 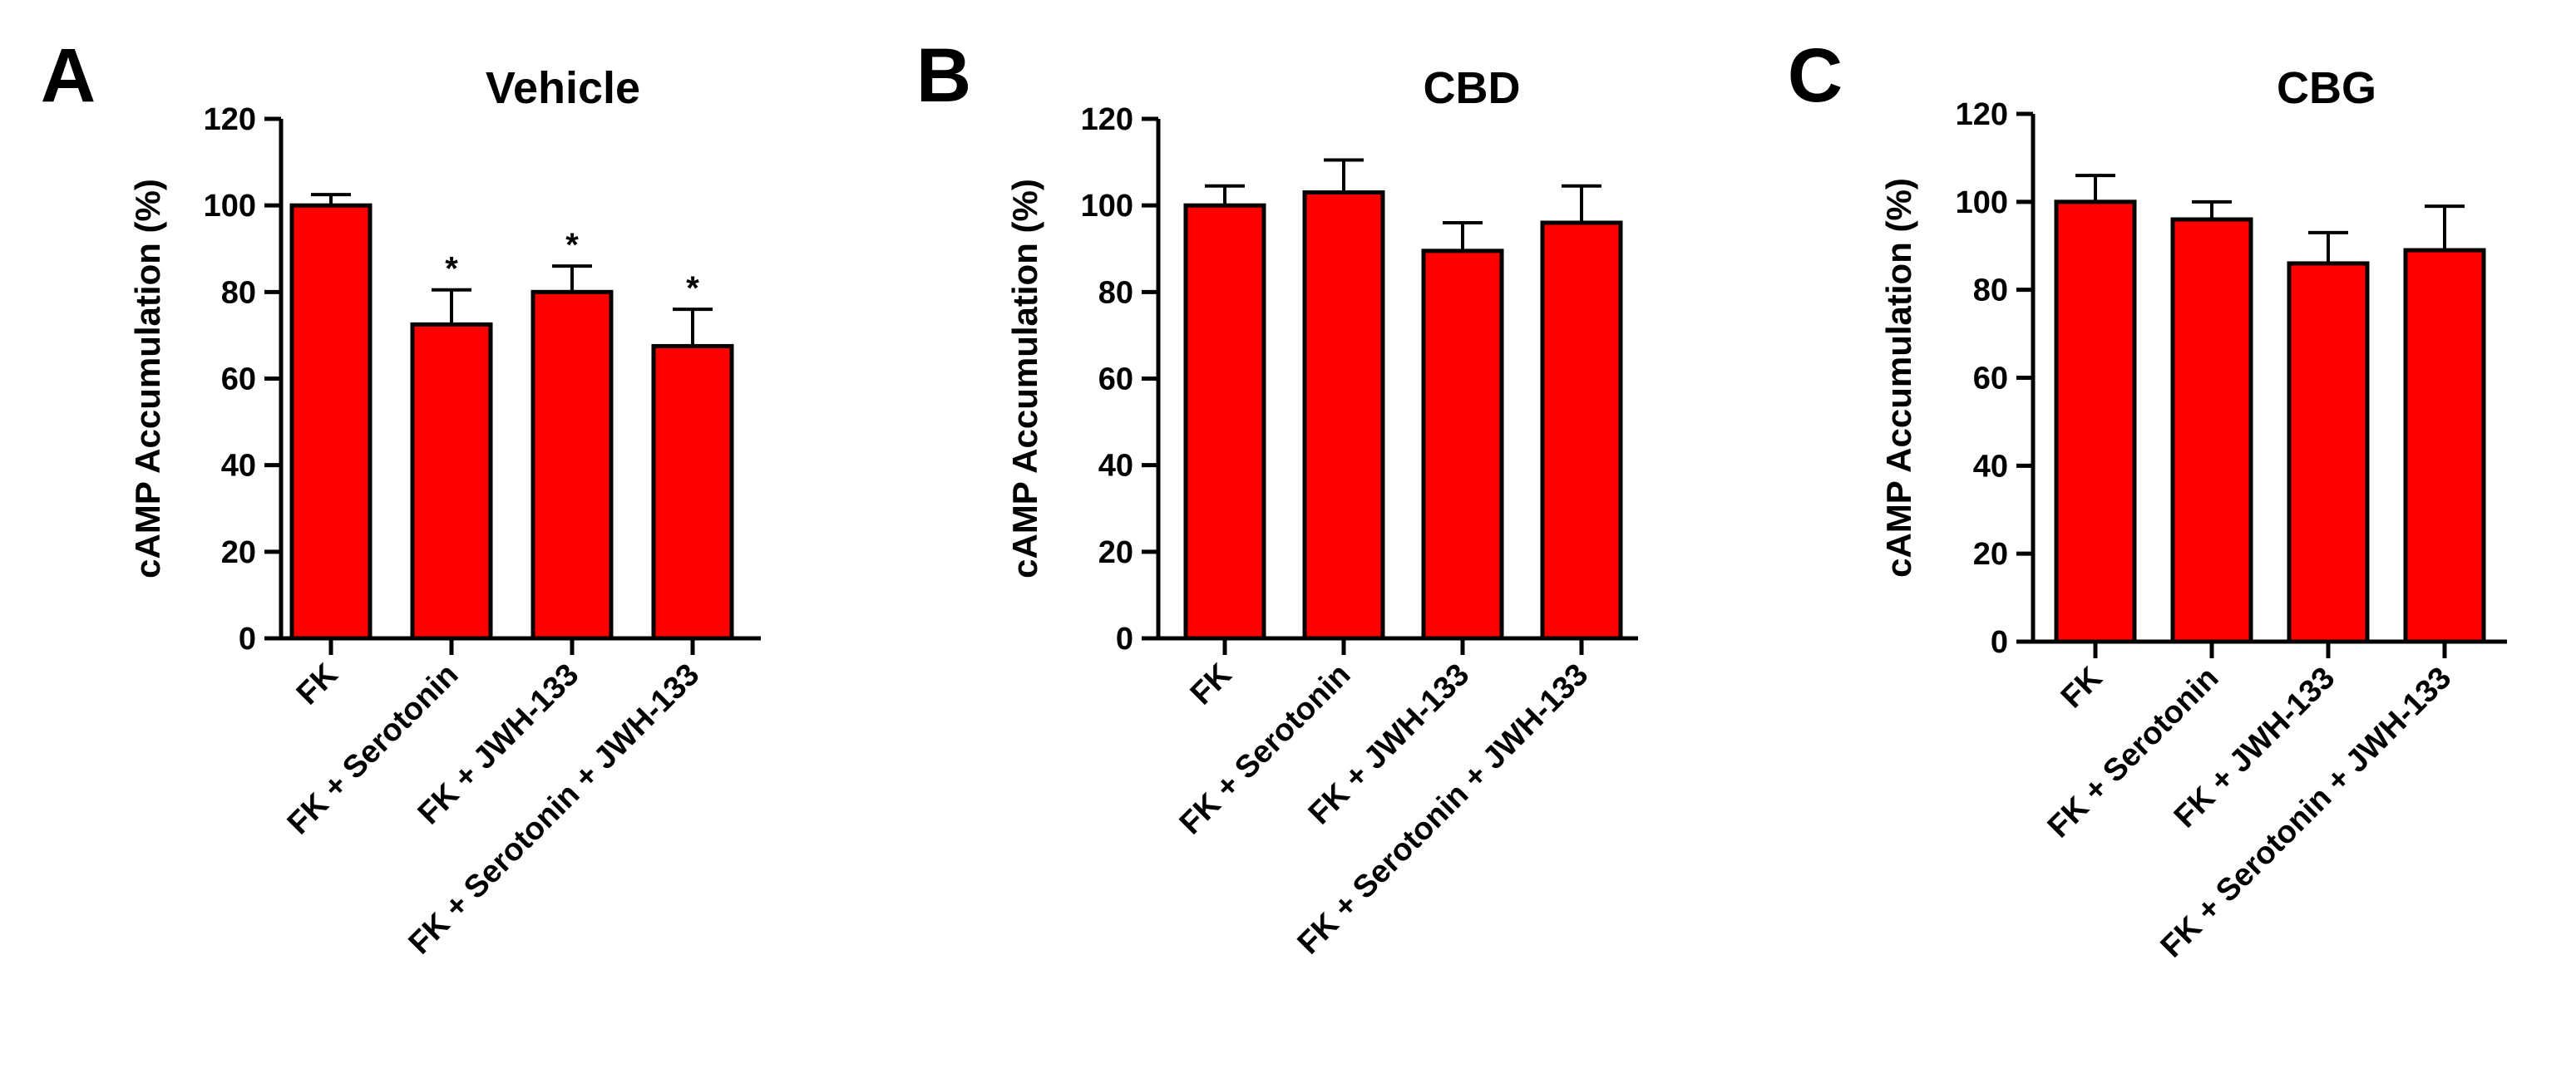 I want to click on chart-title: CBD, so click(x=1472, y=88).